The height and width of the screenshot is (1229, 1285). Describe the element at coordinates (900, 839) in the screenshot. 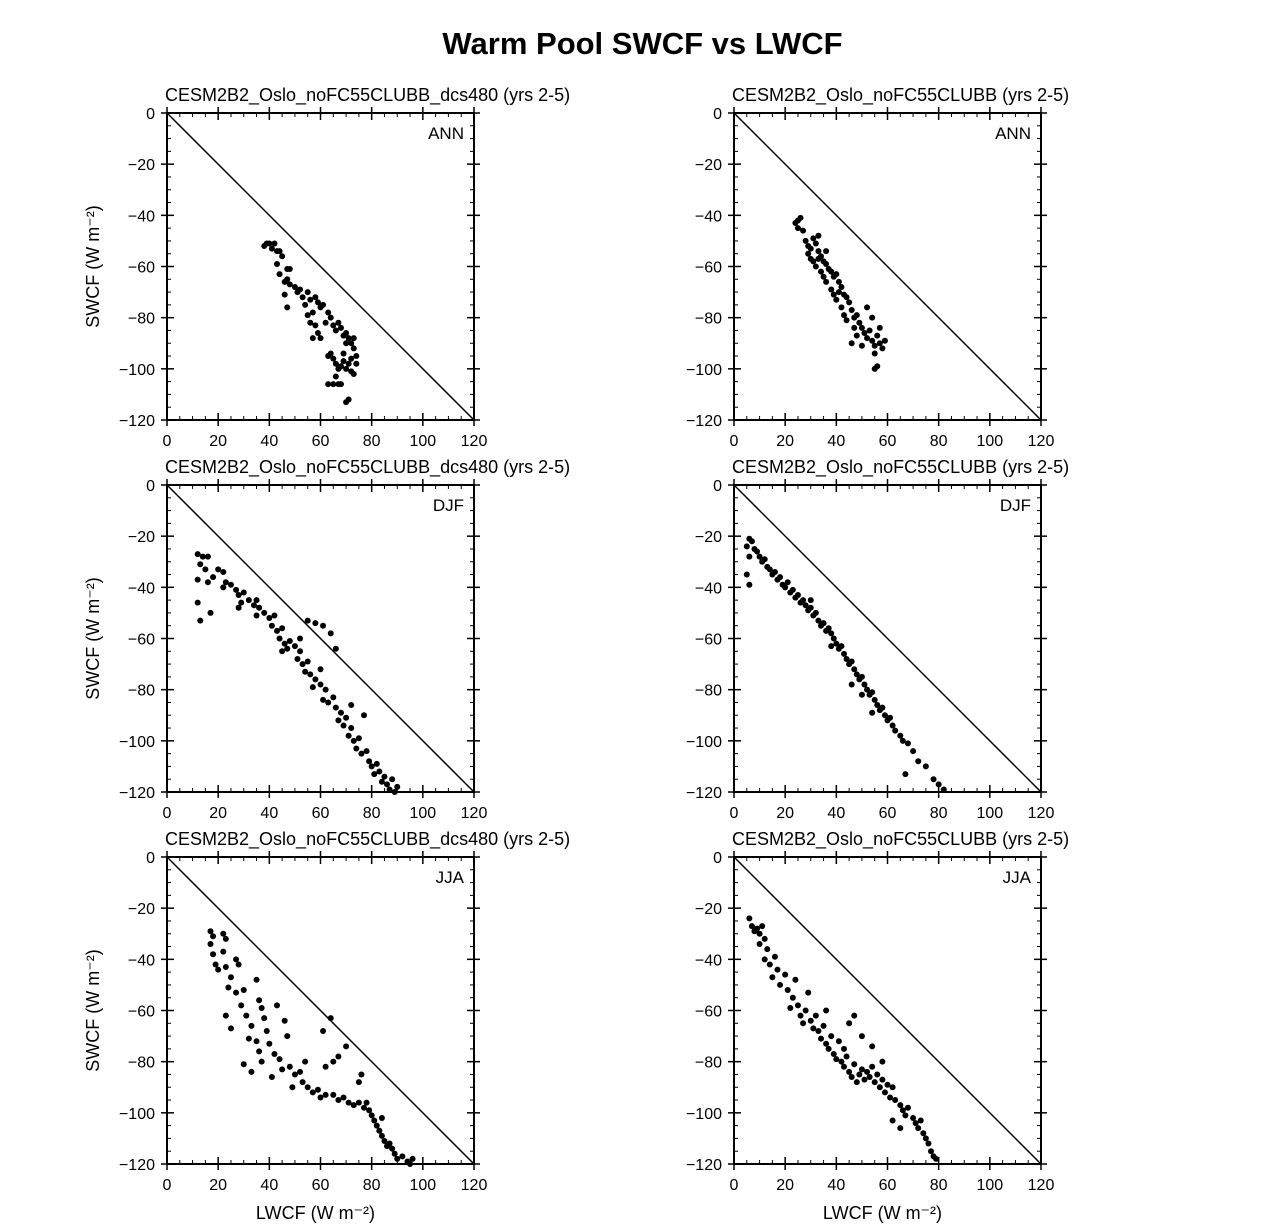

I see `panel-title: CESM2B2_Oslo_noFC55CLUBB (yrs 2-5)` at that location.